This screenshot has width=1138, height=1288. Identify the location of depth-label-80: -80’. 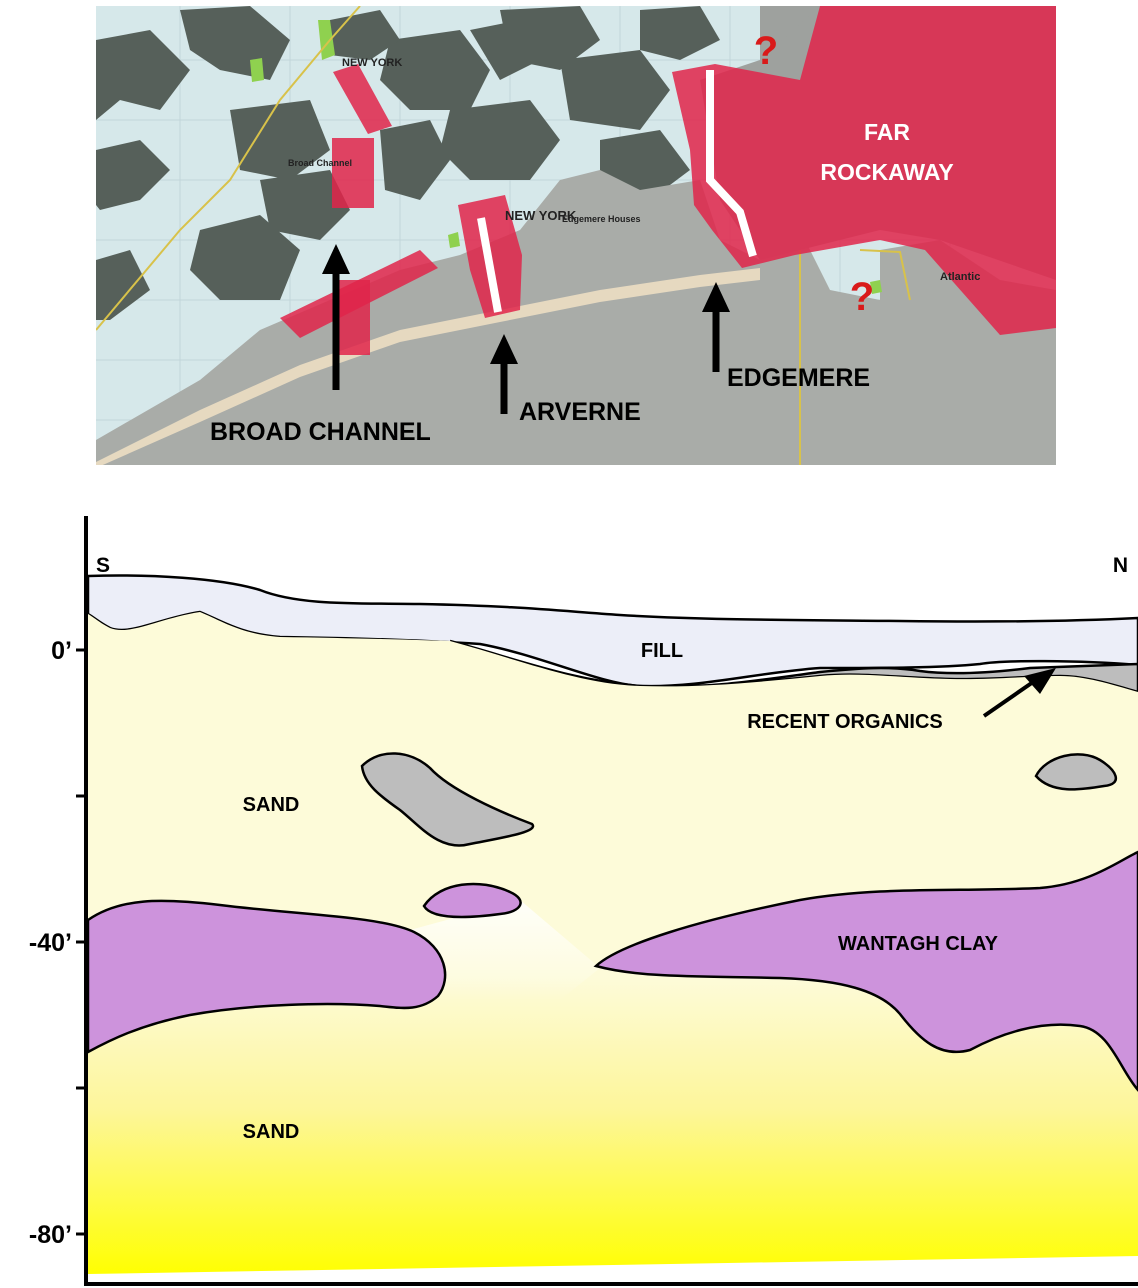
(50, 1235).